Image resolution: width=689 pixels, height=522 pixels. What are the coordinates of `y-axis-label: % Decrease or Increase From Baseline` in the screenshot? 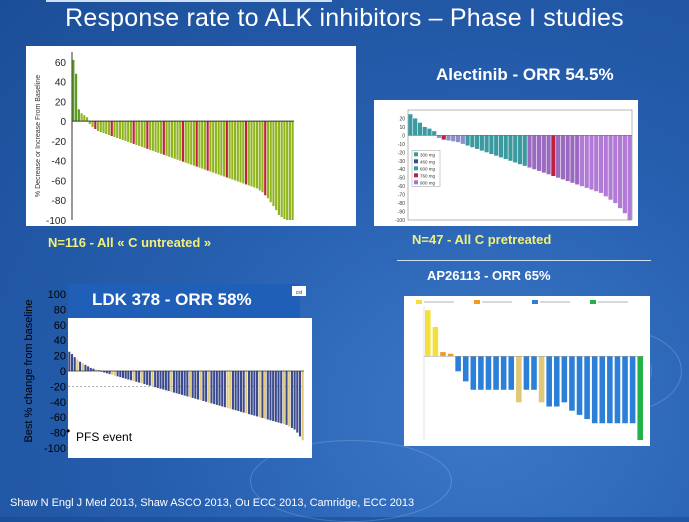 It's located at (38, 136).